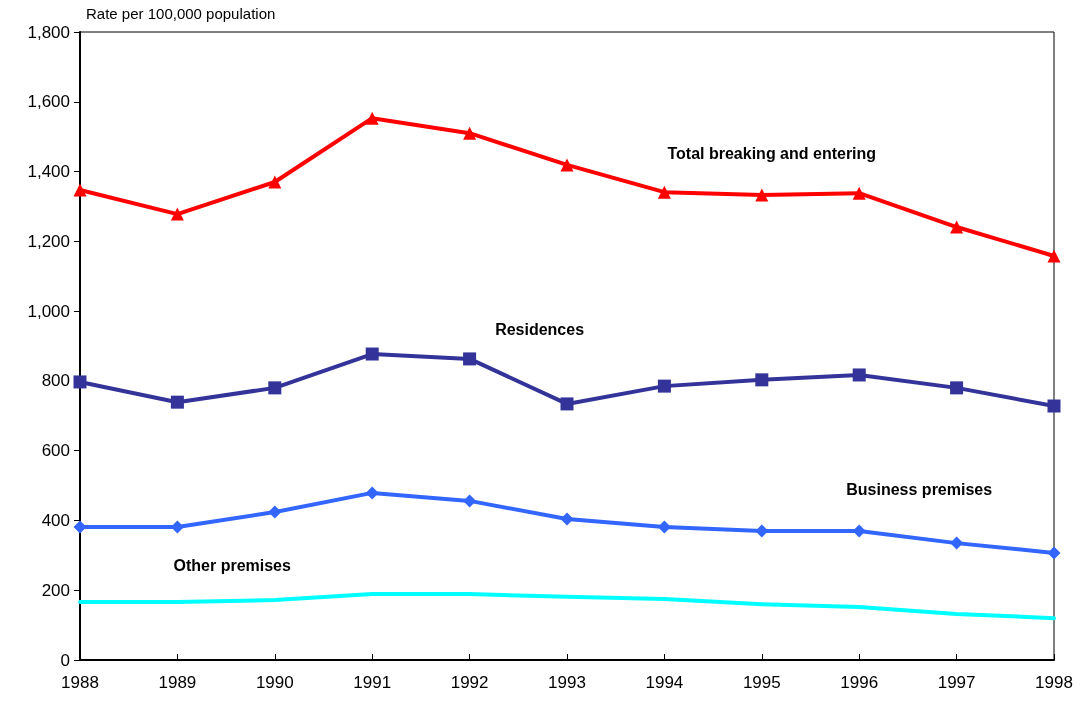 Image resolution: width=1081 pixels, height=706 pixels. Describe the element at coordinates (567, 606) in the screenshot. I see `line-series` at that location.